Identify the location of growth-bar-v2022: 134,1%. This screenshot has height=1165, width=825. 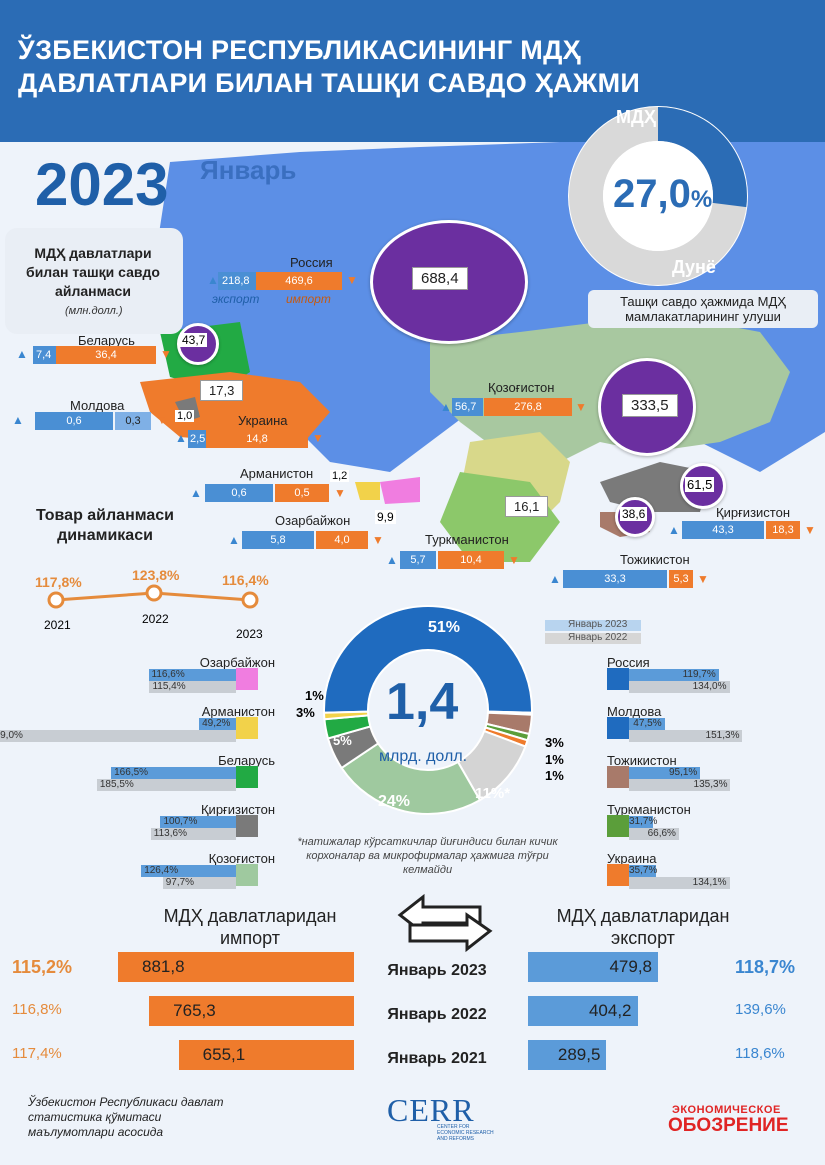
(679, 883).